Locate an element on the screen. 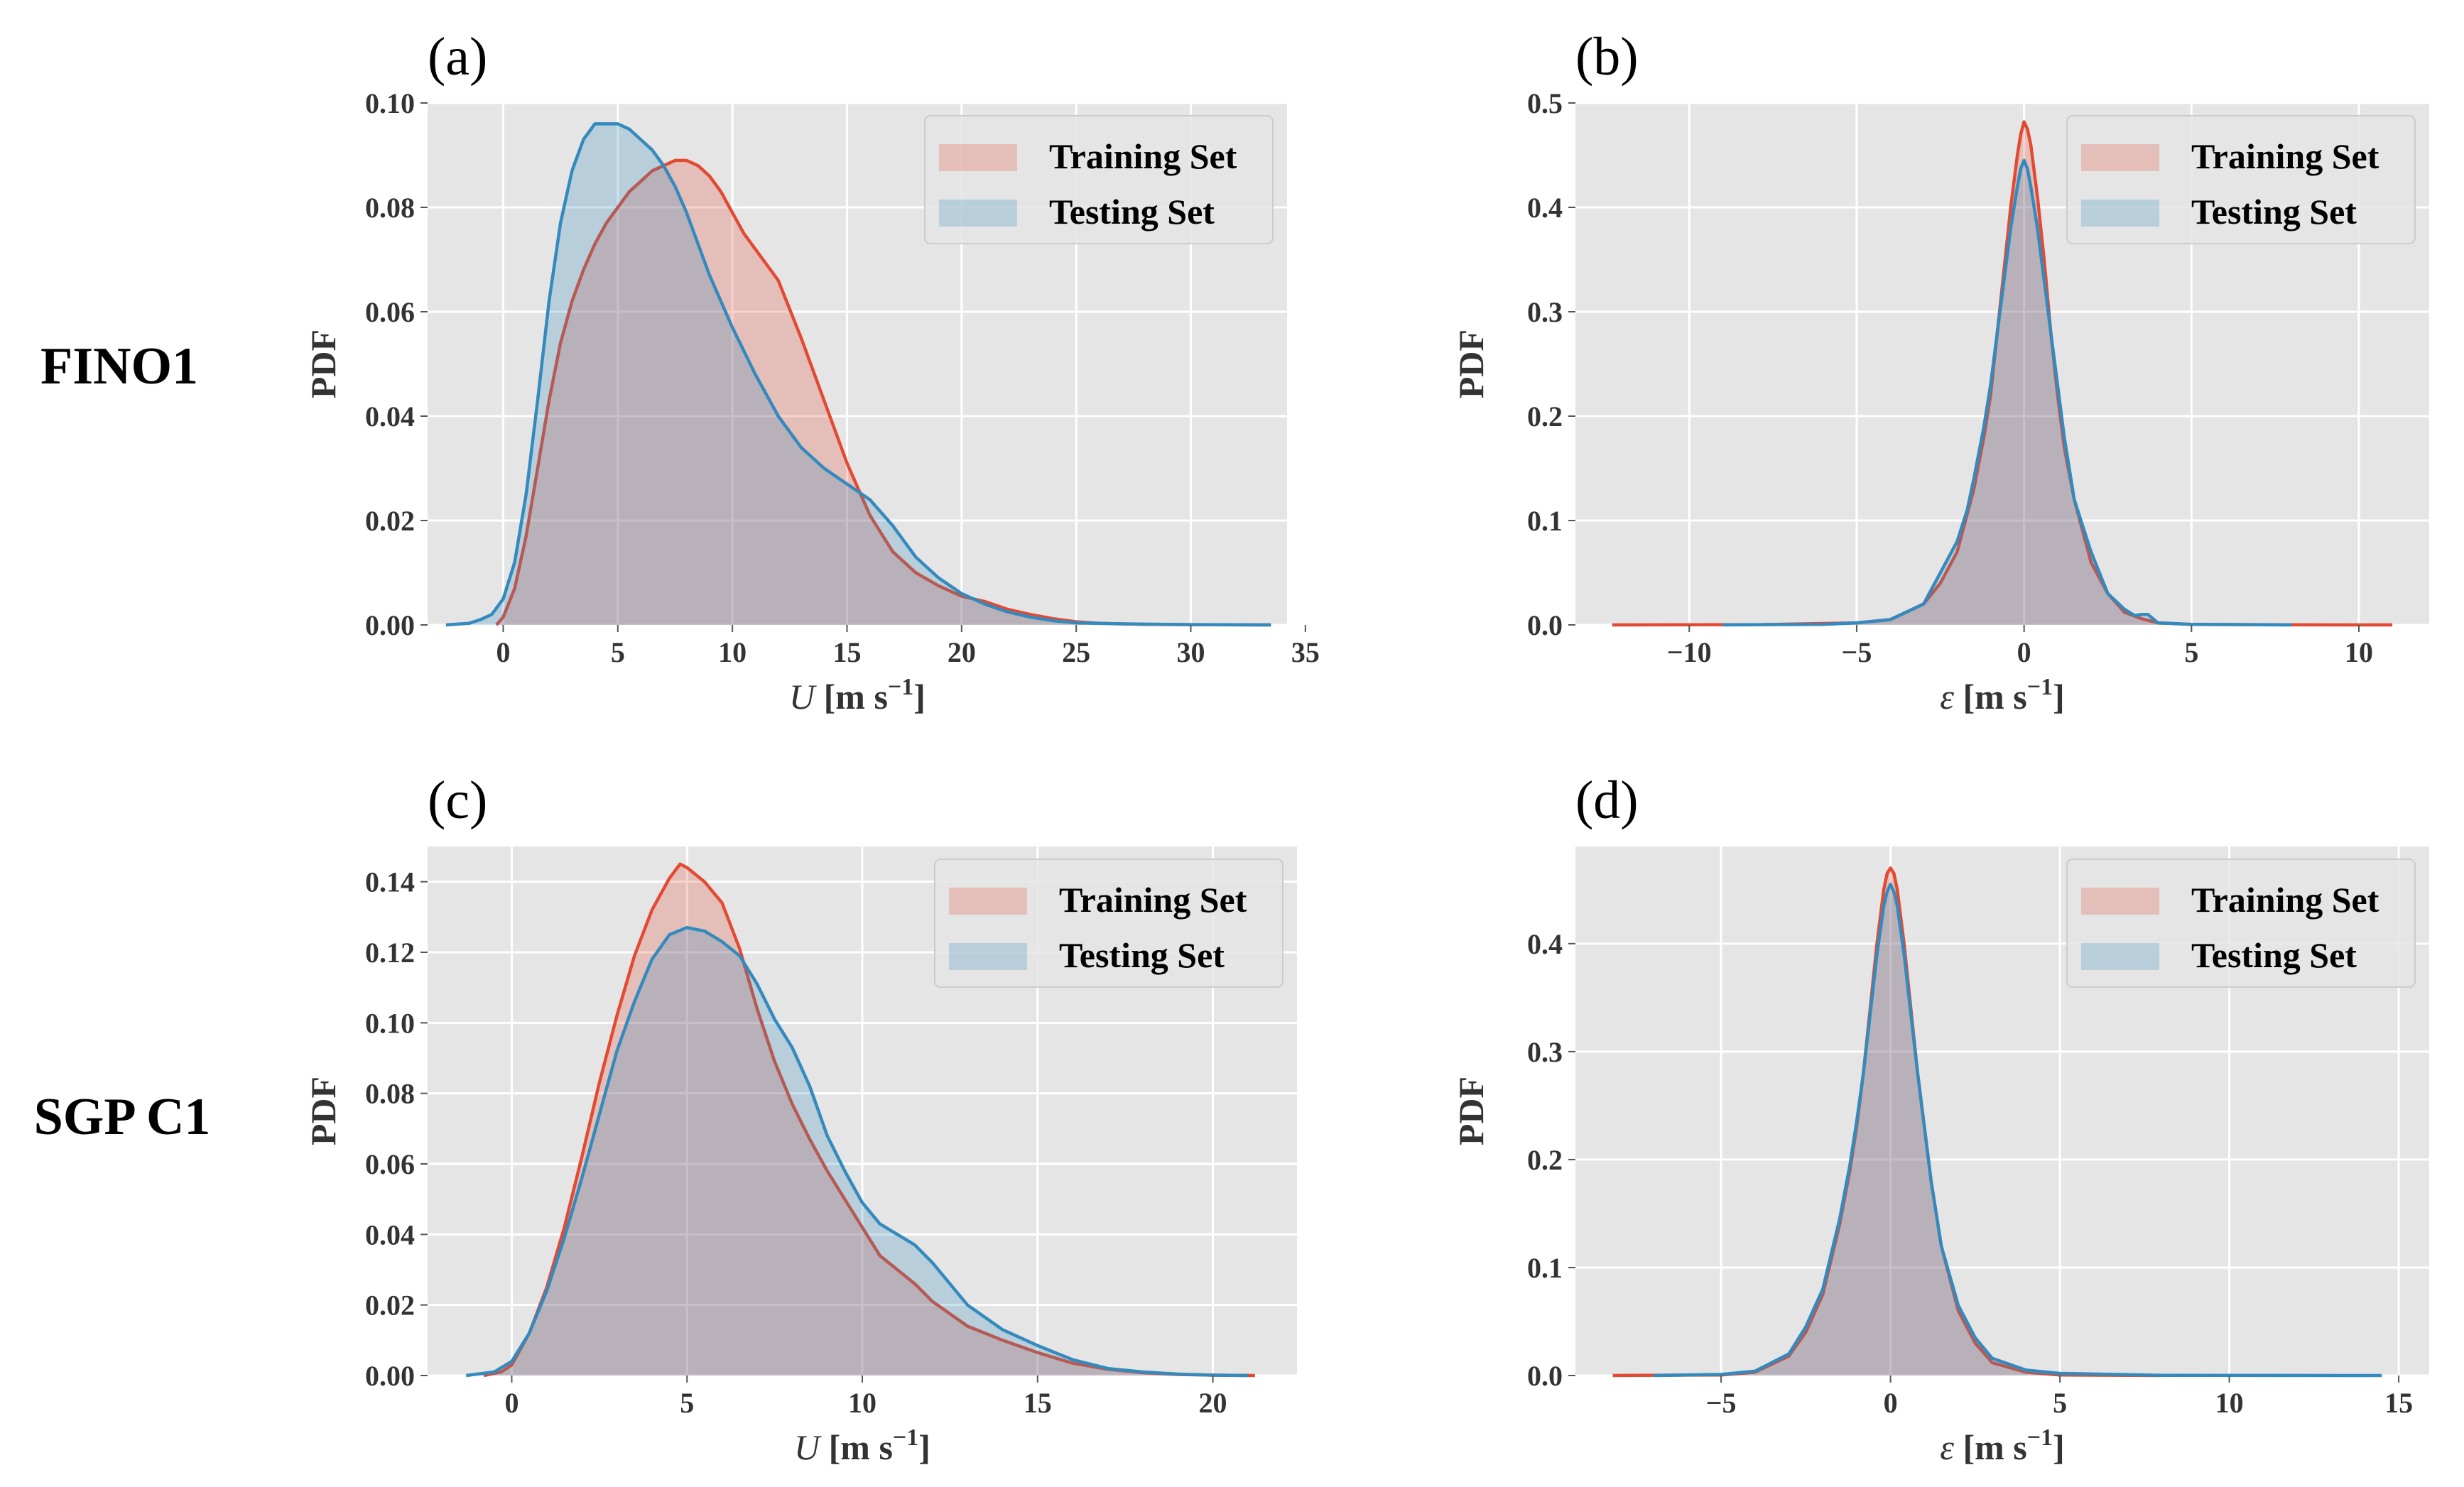 The width and height of the screenshot is (2464, 1487). x-tick-label: 35 is located at coordinates (1305, 652).